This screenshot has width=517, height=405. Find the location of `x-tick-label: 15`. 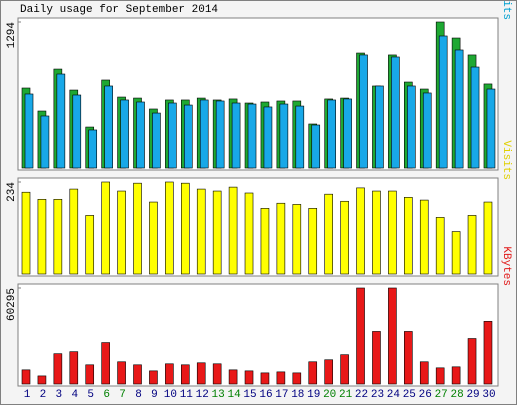

x-tick-label: 15 is located at coordinates (249, 395).